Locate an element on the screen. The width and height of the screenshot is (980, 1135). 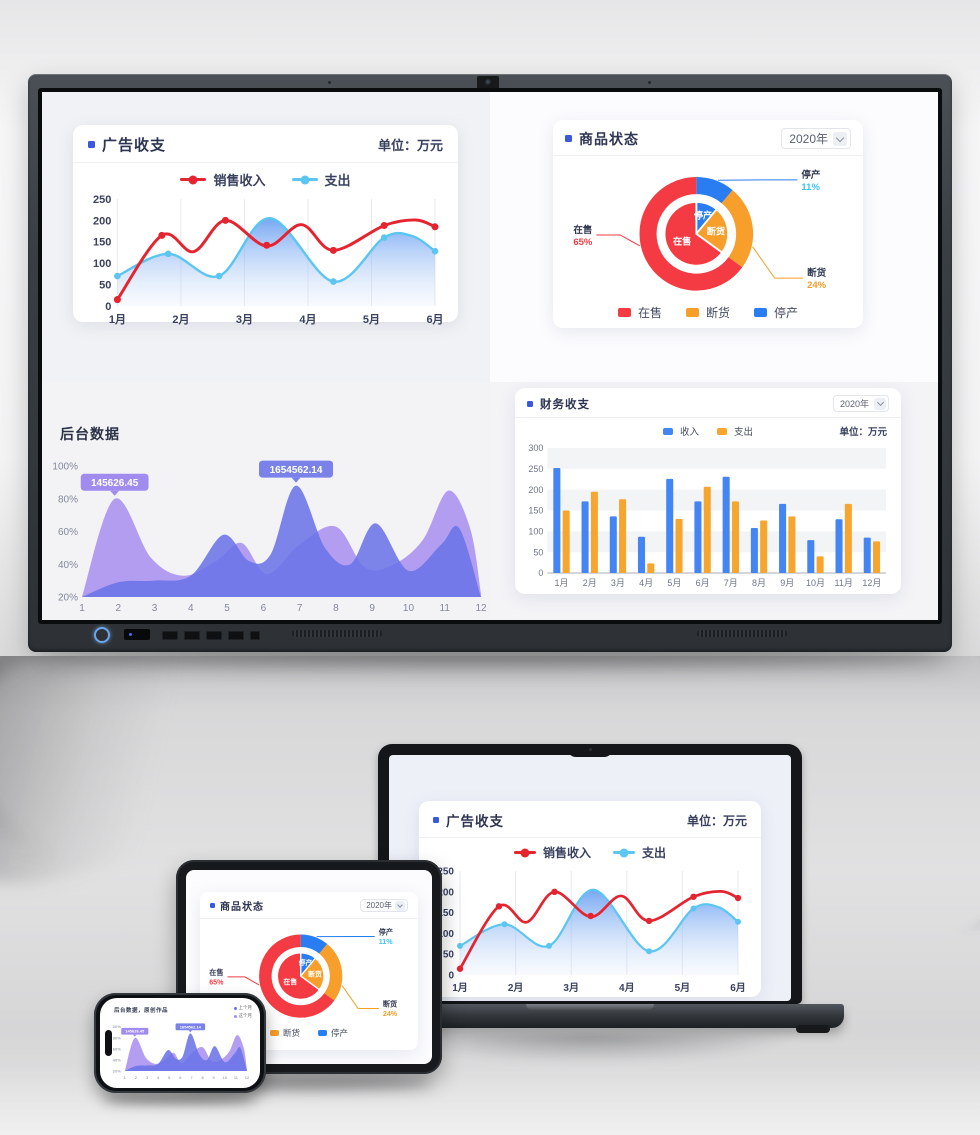
finance-panel: 财务收支 2020年 收入 支出 is located at coordinates (708, 491).